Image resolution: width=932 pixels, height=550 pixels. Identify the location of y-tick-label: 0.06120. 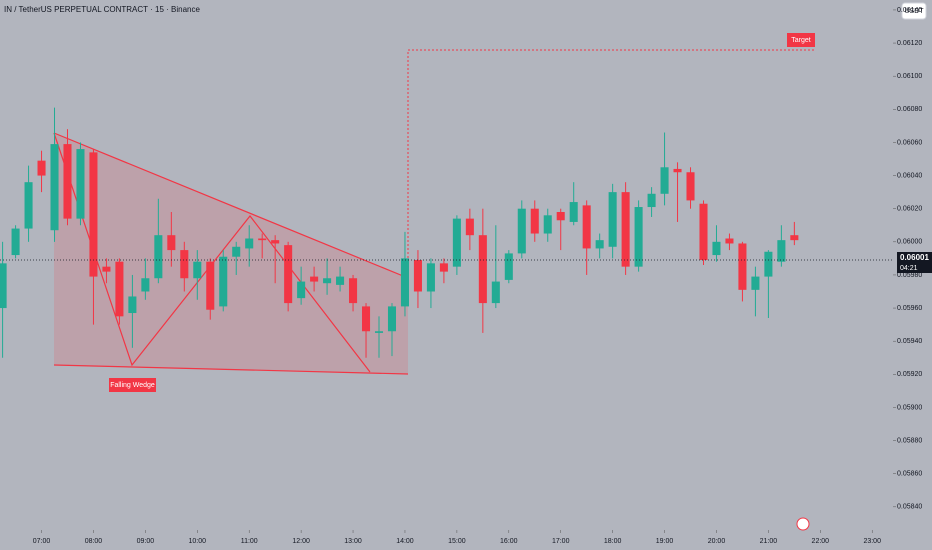
(909, 43).